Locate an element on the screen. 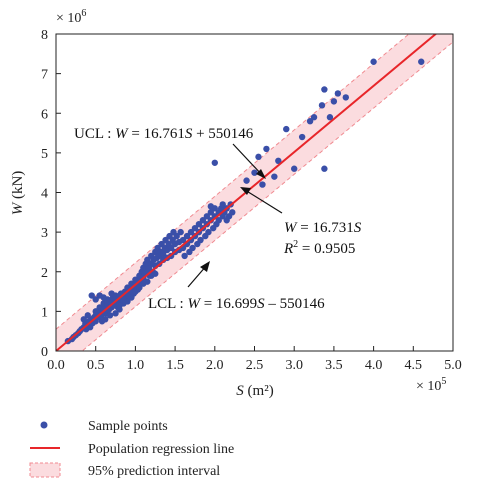 This screenshot has height=500, width=479. regression-annotation: W = 16.731S is located at coordinates (323, 228).